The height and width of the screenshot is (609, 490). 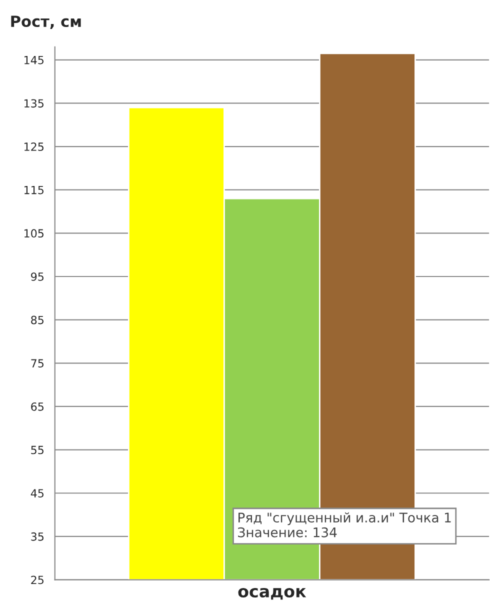 What do you see at coordinates (37, 450) in the screenshot?
I see `y-tick-label: 55` at bounding box center [37, 450].